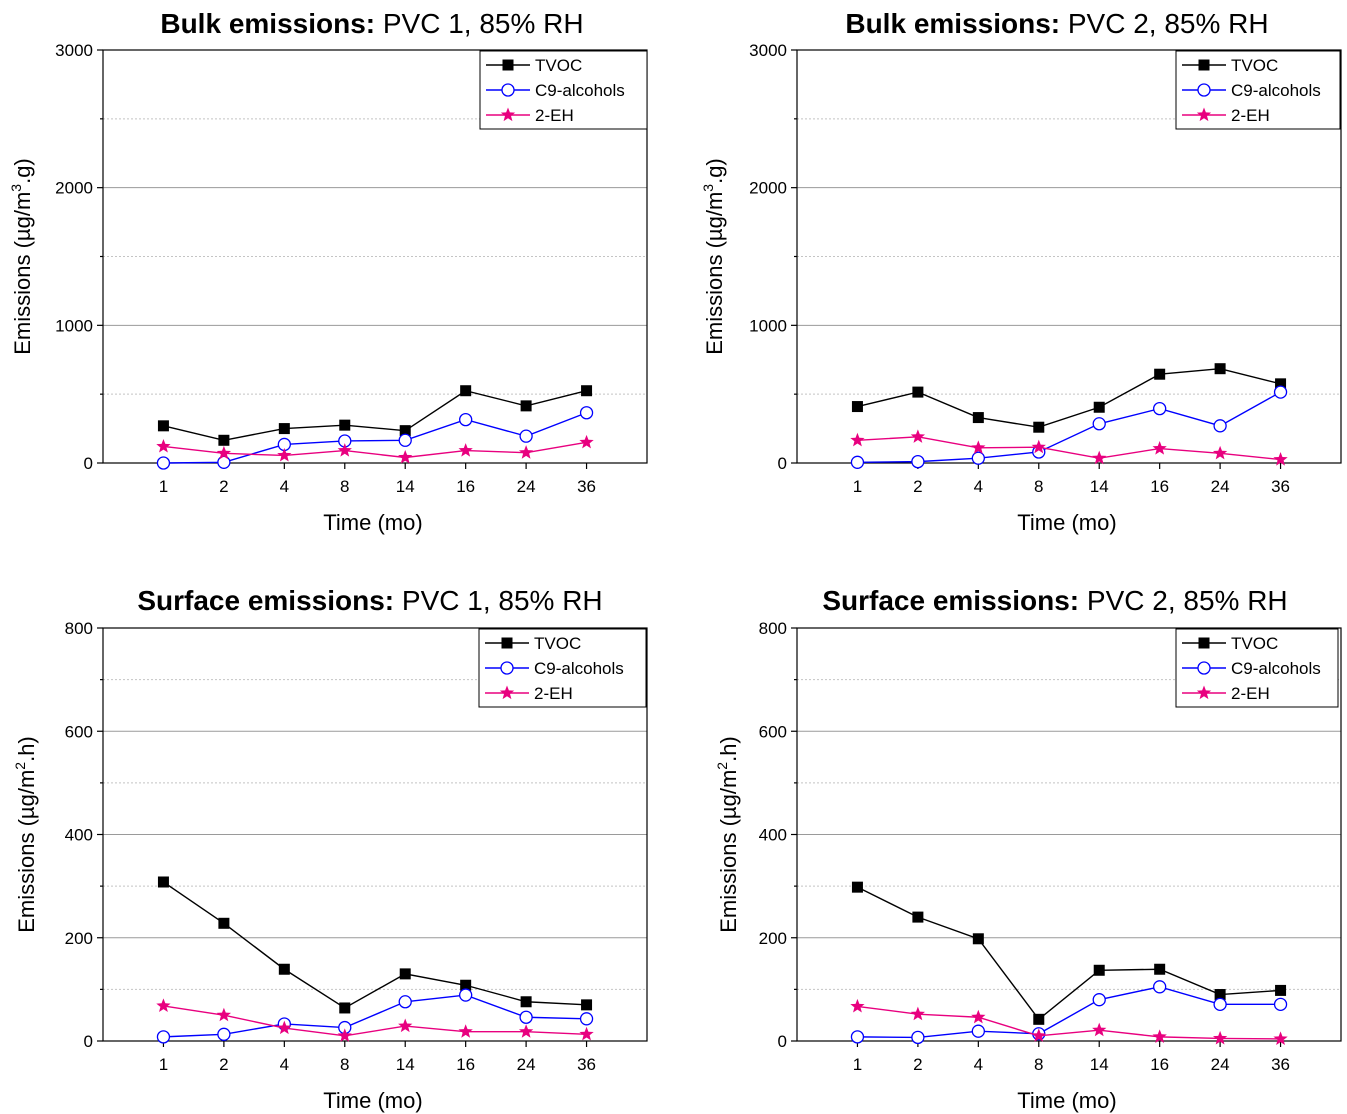 Image resolution: width=1347 pixels, height=1114 pixels. What do you see at coordinates (21, 256) in the screenshot?
I see `y-axis-label: Emissions (µg/m3.g)` at bounding box center [21, 256].